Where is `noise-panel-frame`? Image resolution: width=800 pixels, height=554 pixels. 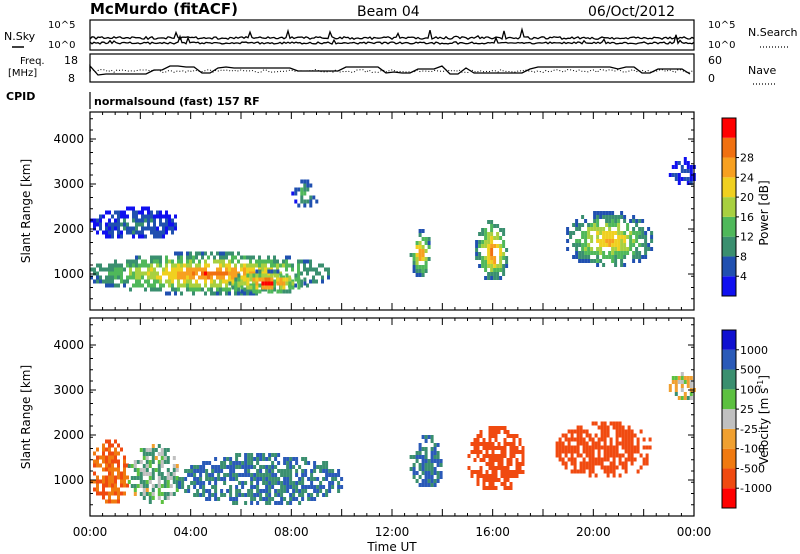 noise-panel-frame is located at coordinates (392, 35).